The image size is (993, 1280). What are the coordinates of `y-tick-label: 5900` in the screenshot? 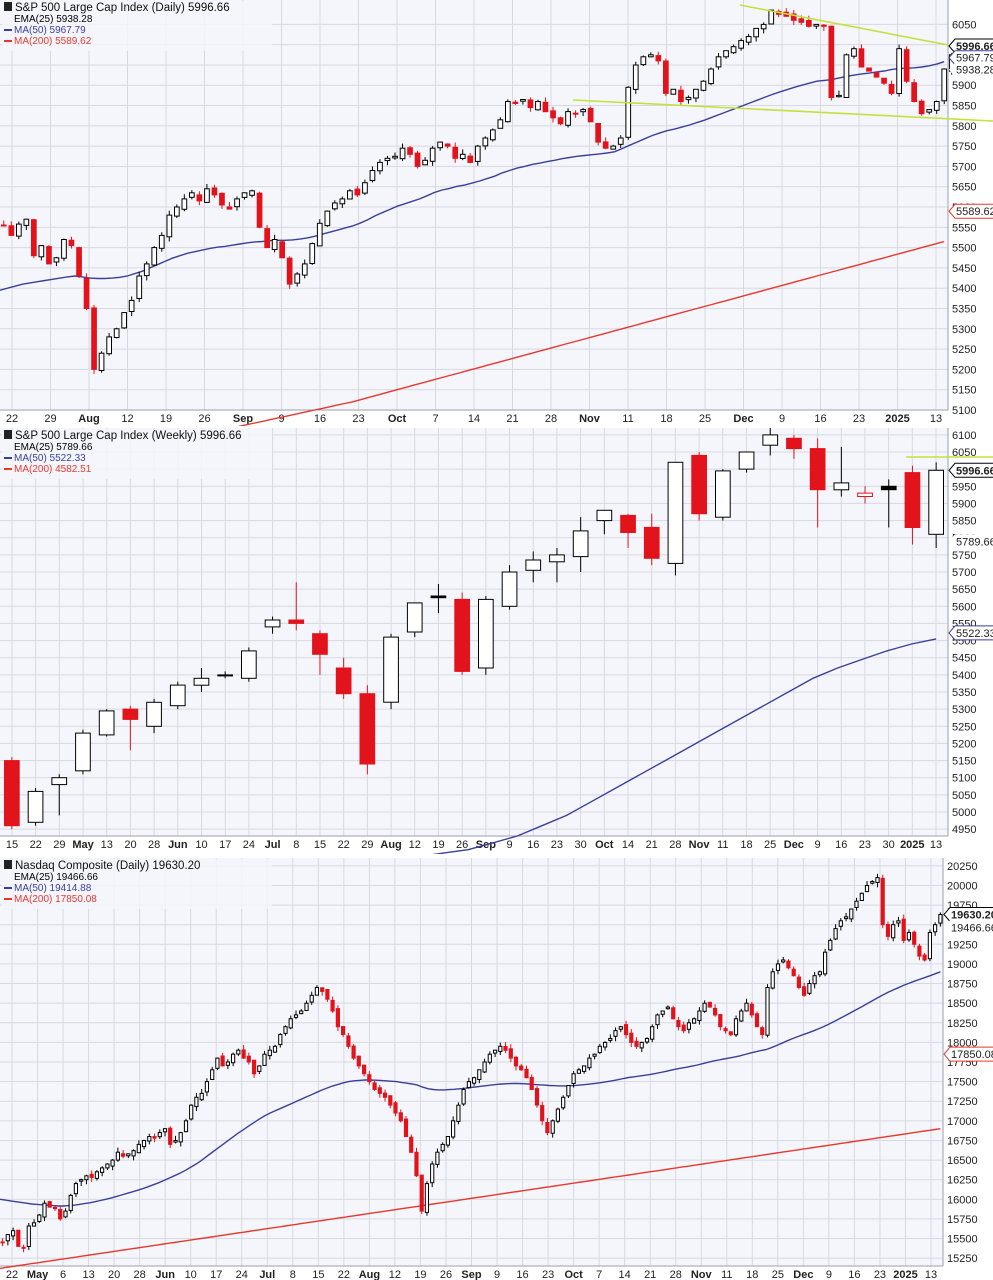 It's located at (964, 86).